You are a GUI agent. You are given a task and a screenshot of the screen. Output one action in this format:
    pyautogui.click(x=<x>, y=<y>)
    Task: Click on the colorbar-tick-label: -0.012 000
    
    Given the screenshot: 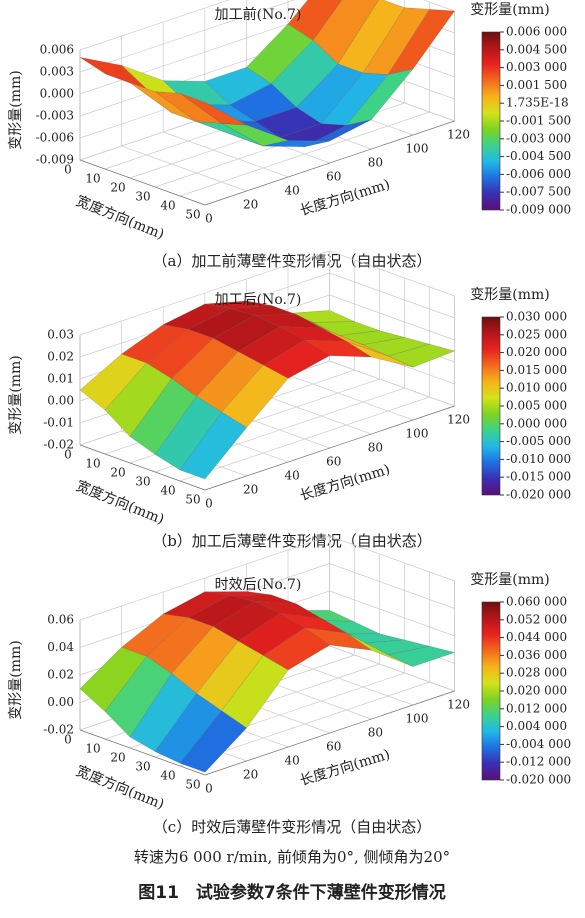 What is the action you would take?
    pyautogui.click(x=538, y=762)
    